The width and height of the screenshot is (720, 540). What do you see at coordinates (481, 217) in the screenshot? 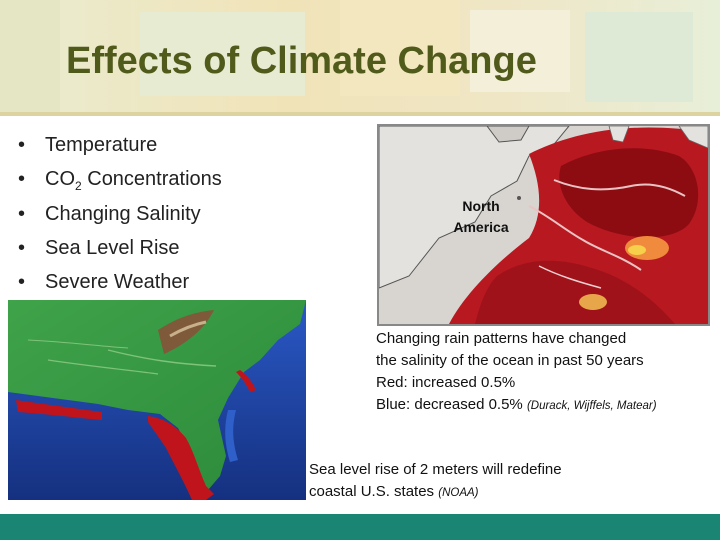
I see `north-america-label: North America` at bounding box center [481, 217].